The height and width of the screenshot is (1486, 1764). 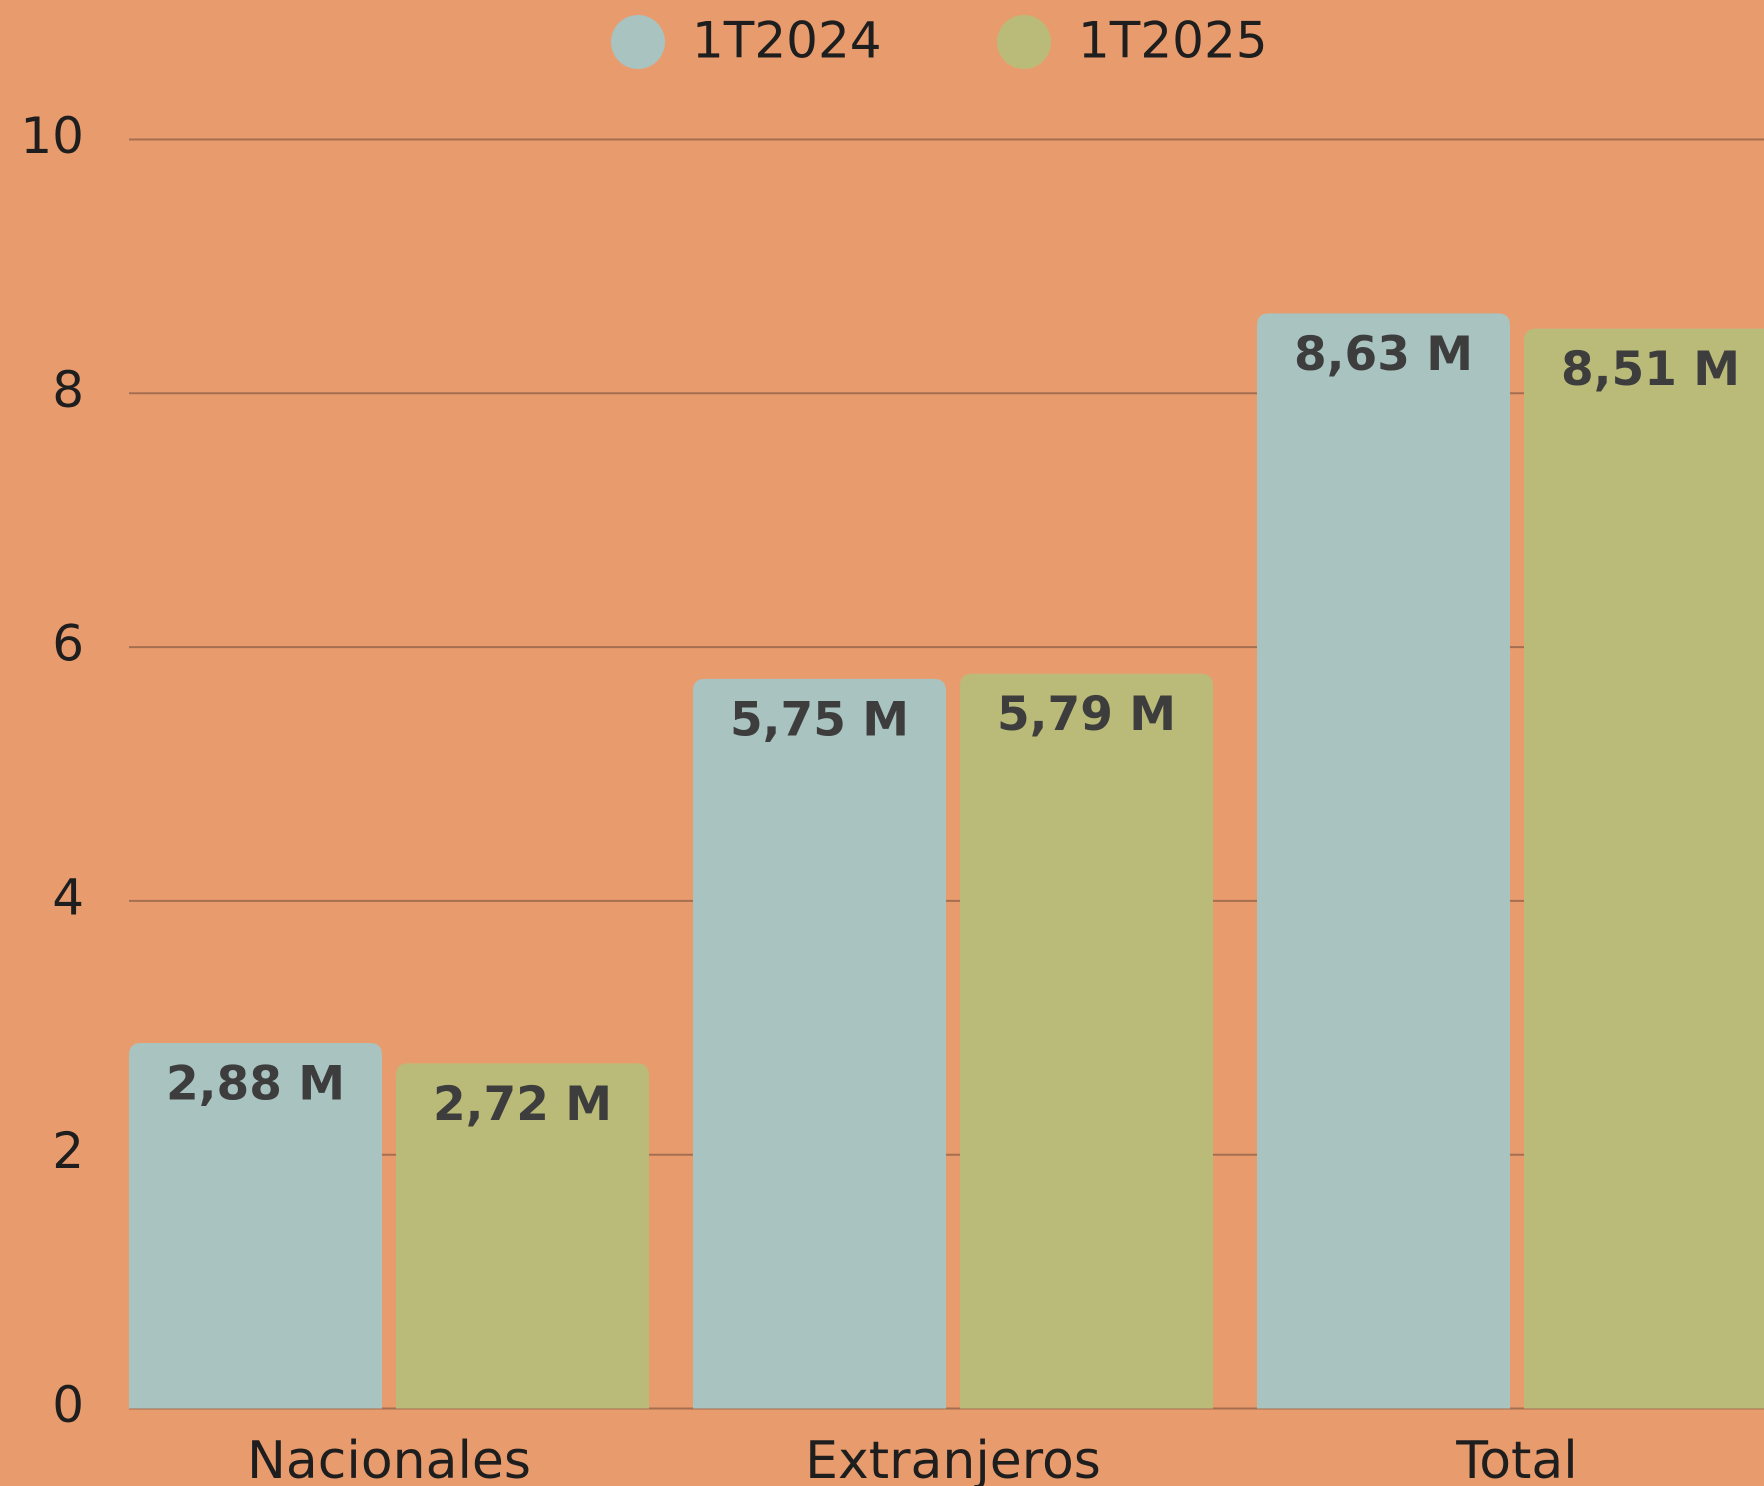 What do you see at coordinates (68, 897) in the screenshot?
I see `y-tick-label: 4` at bounding box center [68, 897].